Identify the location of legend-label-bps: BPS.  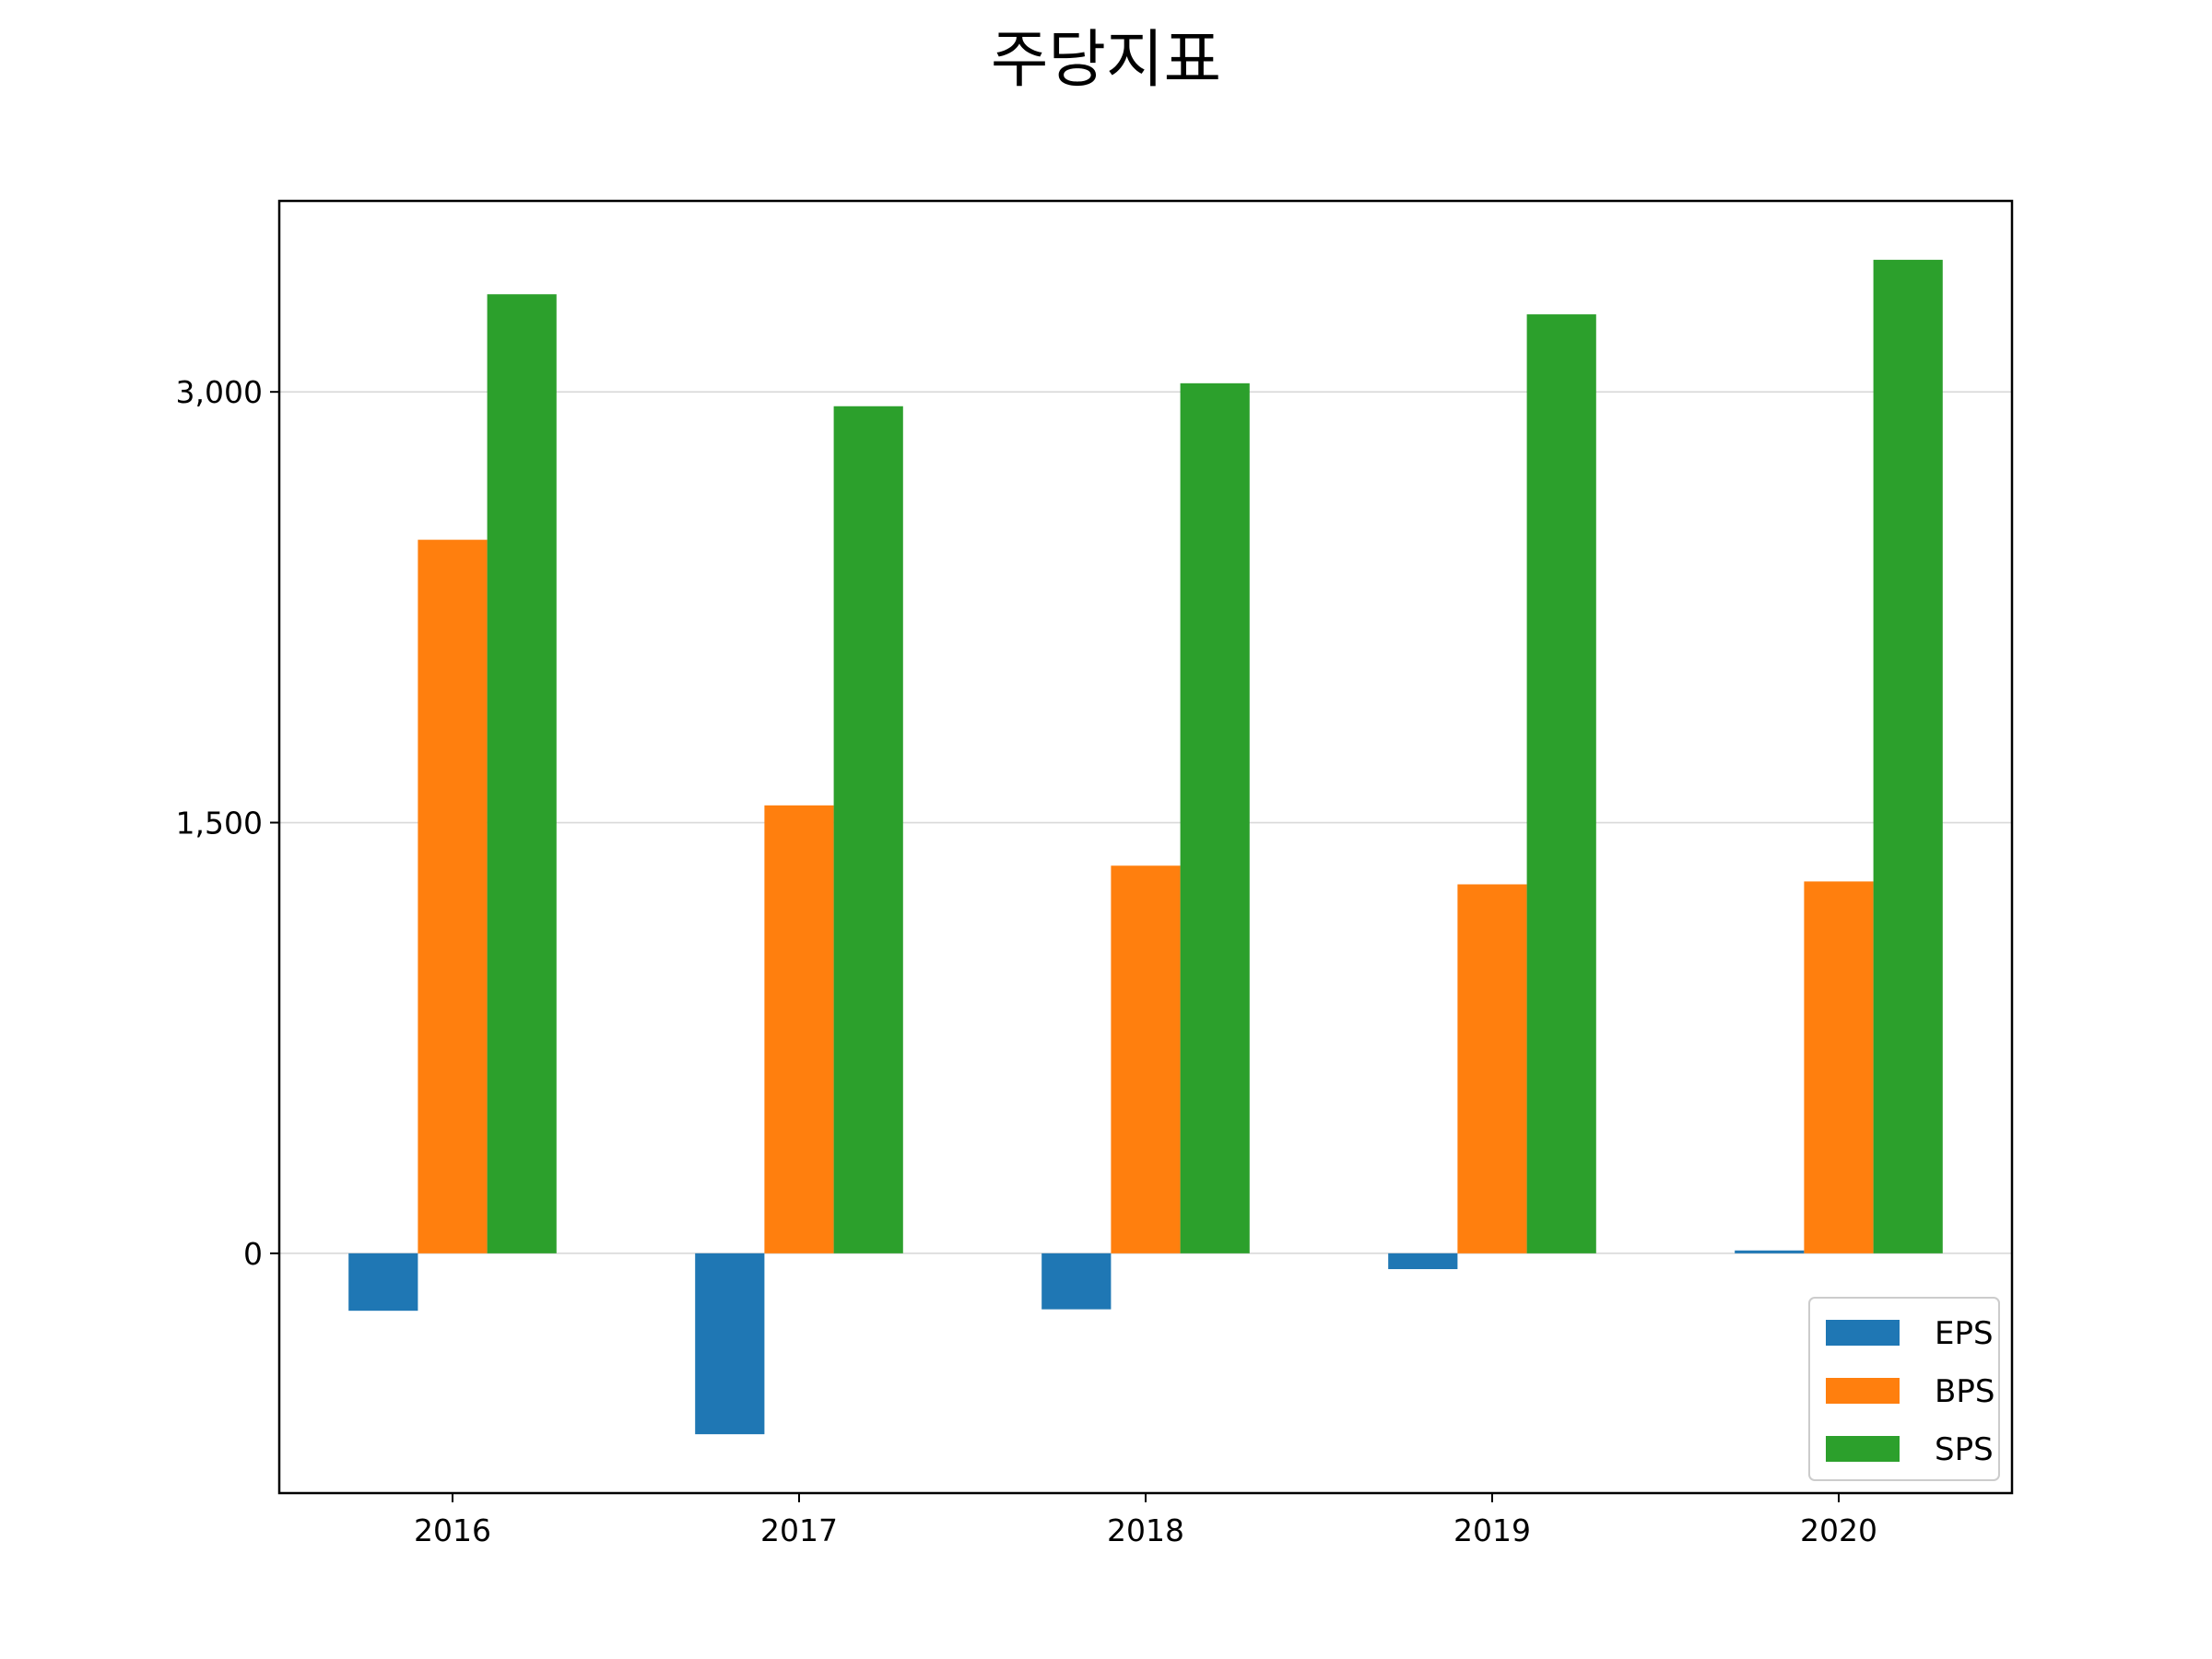
(1964, 1391).